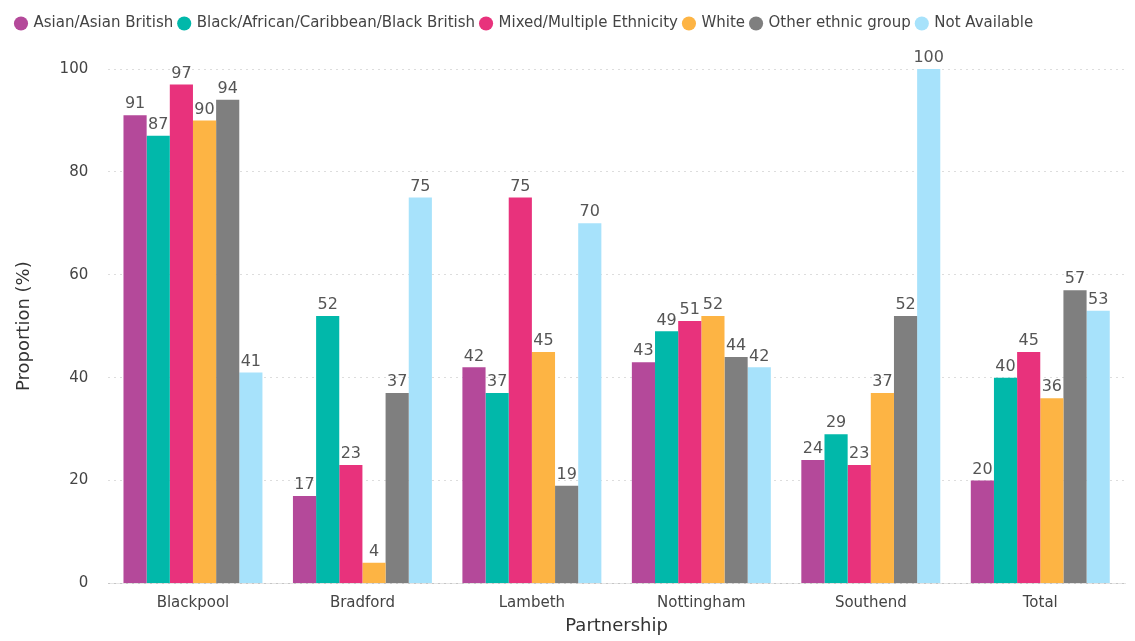 Image resolution: width=1135 pixels, height=641 pixels. I want to click on y-tick-label: 100, so click(74, 67).